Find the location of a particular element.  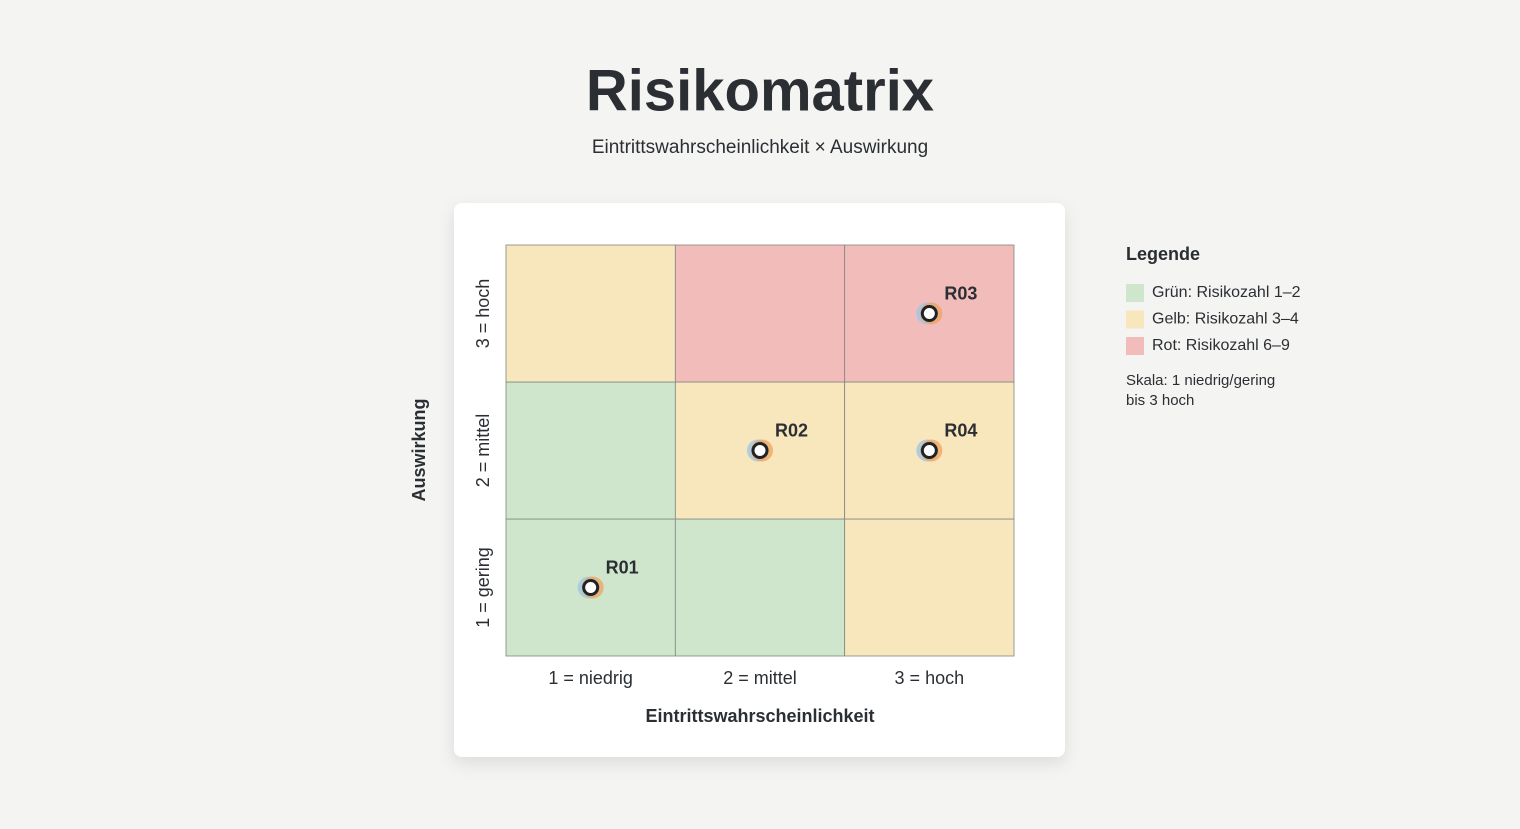

point-label: R01 is located at coordinates (622, 567).